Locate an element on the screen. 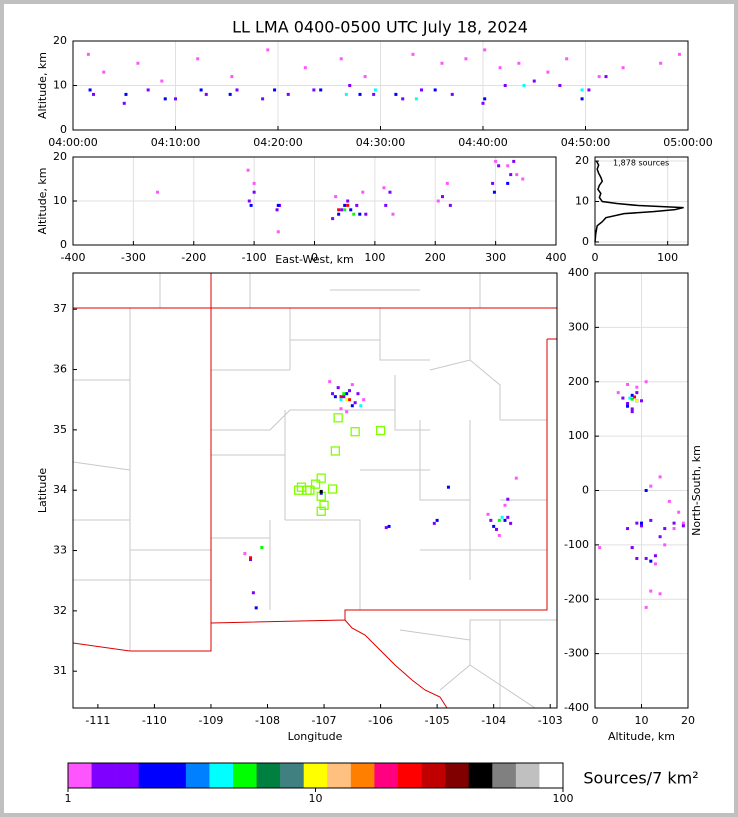  x-axis-label: Longitude is located at coordinates (315, 736).